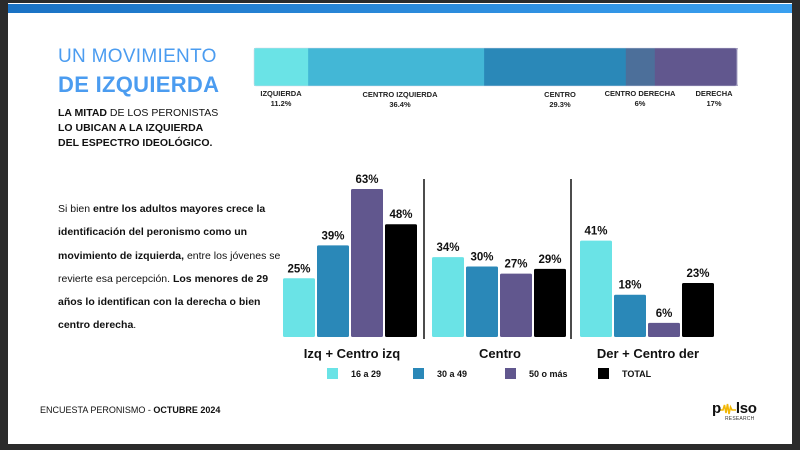 This screenshot has height=450, width=800. I want to click on segment-value: 29.3%, so click(560, 104).